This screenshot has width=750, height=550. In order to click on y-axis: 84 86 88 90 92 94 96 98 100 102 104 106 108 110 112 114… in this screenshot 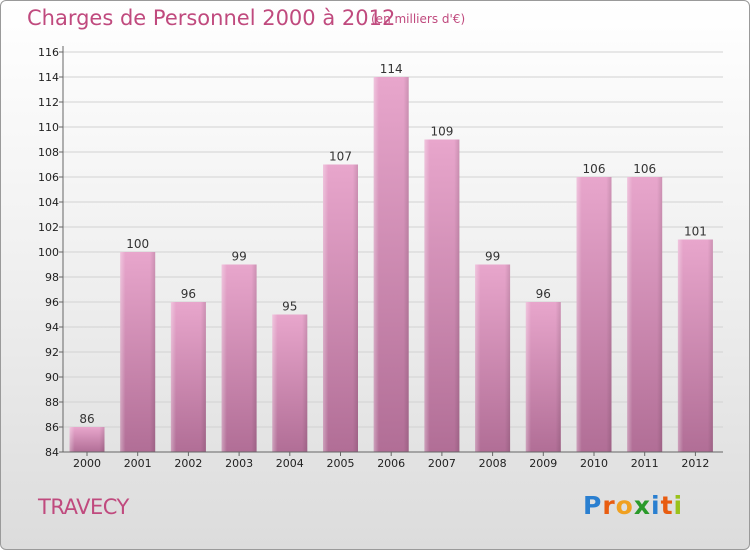, I will do `click(51, 252)`.